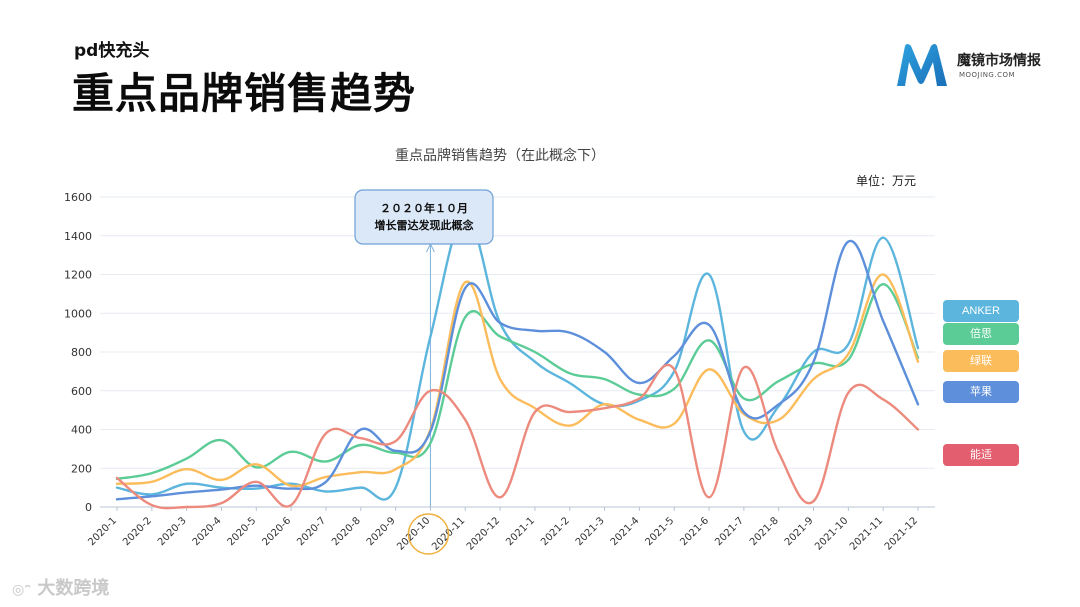  I want to click on y-tick-label: 1400, so click(78, 236).